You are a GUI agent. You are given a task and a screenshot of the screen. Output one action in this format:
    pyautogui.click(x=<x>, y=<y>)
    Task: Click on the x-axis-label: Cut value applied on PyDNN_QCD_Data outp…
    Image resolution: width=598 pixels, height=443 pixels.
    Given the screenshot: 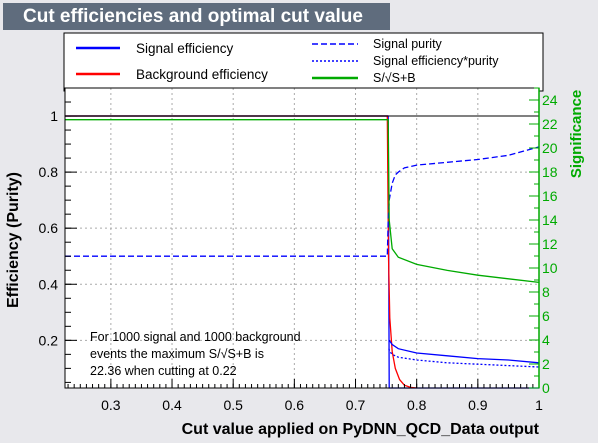 What is the action you would take?
    pyautogui.click(x=361, y=429)
    